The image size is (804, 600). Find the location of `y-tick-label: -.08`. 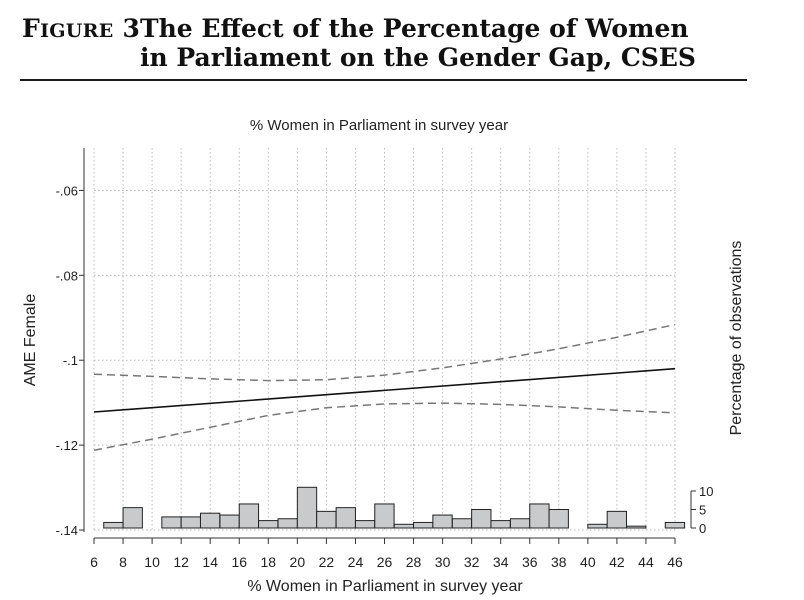

y-tick-label: -.08 is located at coordinates (67, 275).